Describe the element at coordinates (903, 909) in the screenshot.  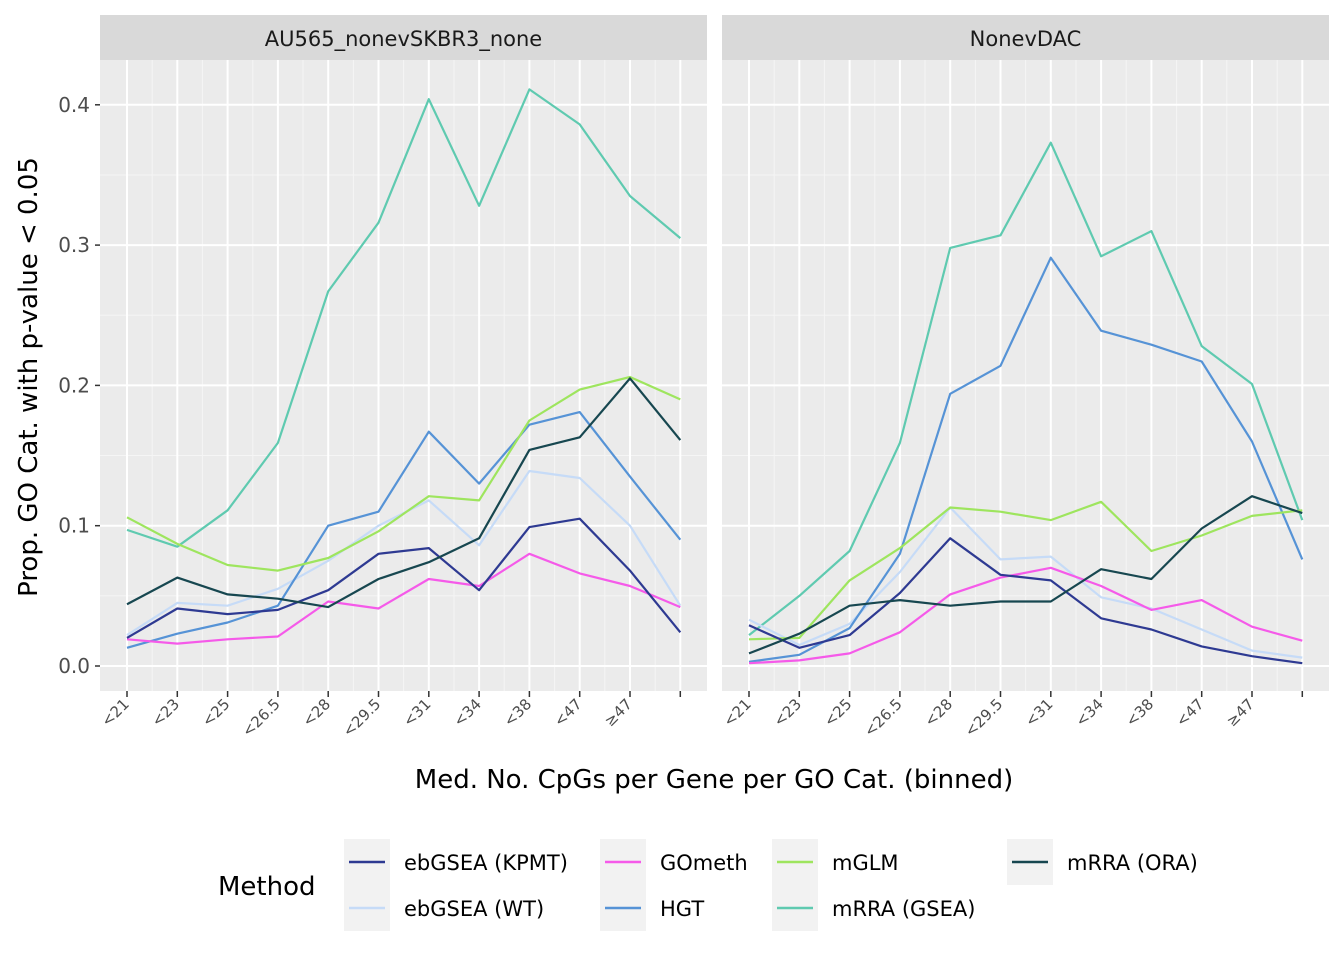
I see `legend-label: mRRA (GSEA)` at that location.